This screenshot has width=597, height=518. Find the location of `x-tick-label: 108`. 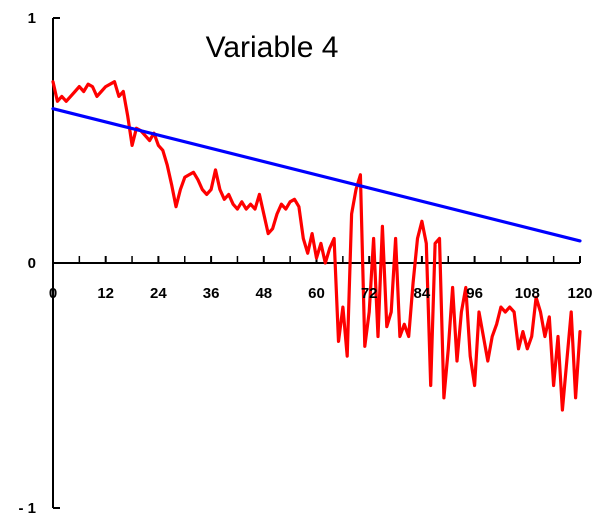

x-tick-label: 108 is located at coordinates (527, 293).